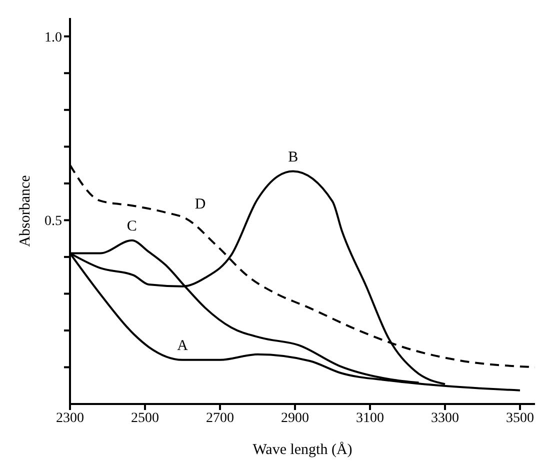  I want to click on x-tick-label: 2300, so click(70, 418).